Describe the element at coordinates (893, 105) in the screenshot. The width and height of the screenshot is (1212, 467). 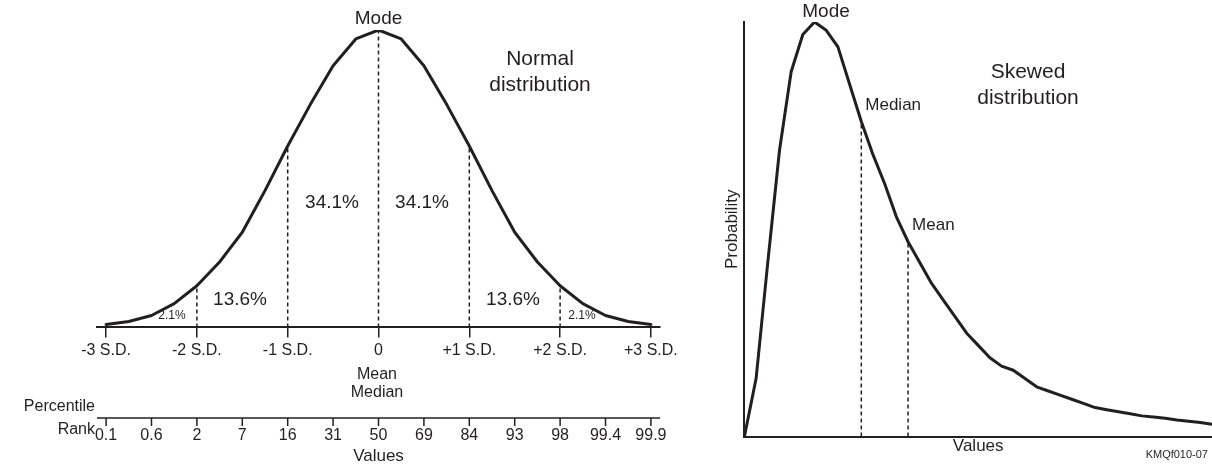
I see `annotation: Median` at that location.